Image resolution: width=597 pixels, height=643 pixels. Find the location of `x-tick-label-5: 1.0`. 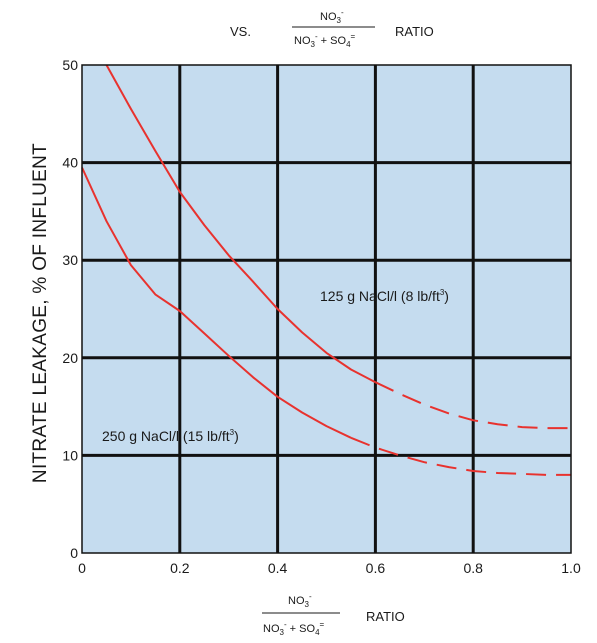

x-tick-label-5: 1.0 is located at coordinates (571, 568).